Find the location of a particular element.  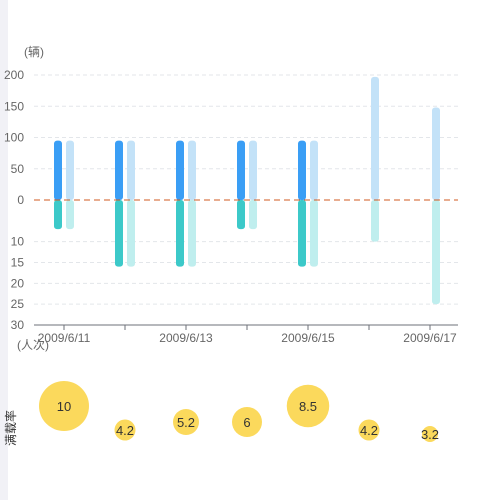

top-tick-label: 0 is located at coordinates (20, 200).